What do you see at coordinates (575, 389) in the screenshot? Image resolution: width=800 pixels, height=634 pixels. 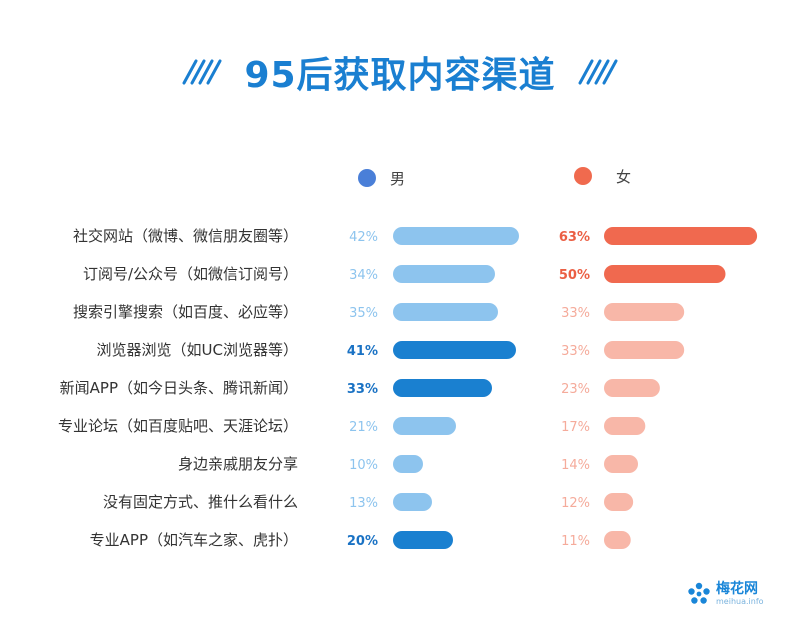 I see `female-value-label: 23%` at bounding box center [575, 389].